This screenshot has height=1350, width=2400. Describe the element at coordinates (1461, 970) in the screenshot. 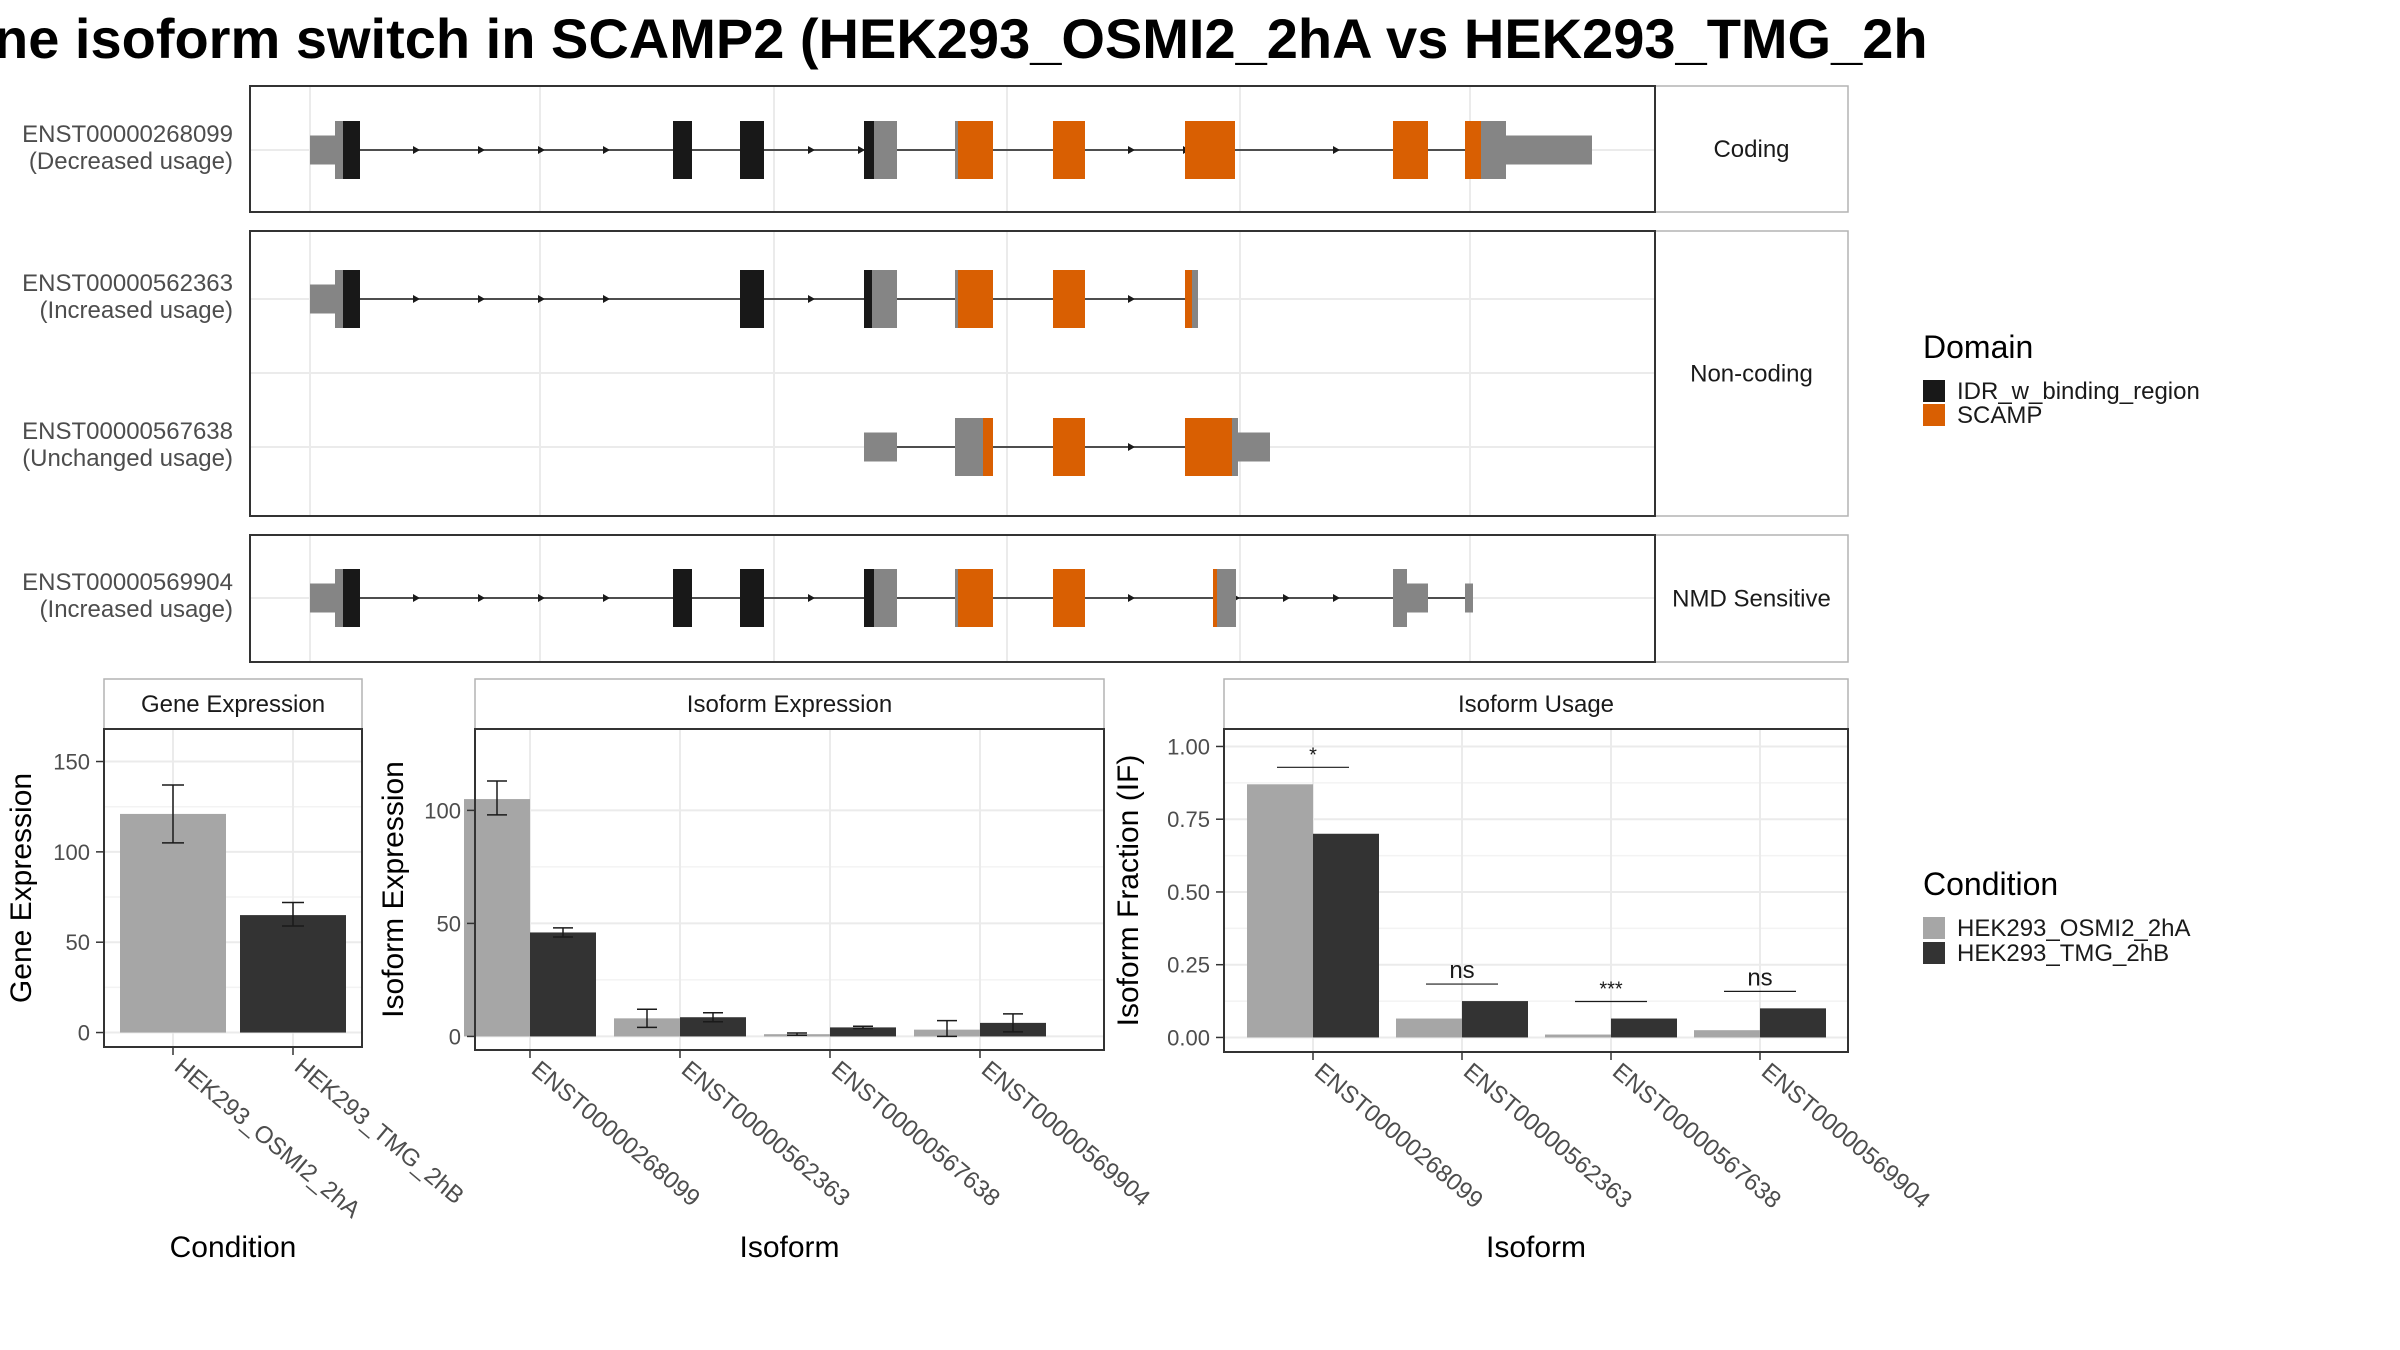

I see `significance-label: ns` at that location.